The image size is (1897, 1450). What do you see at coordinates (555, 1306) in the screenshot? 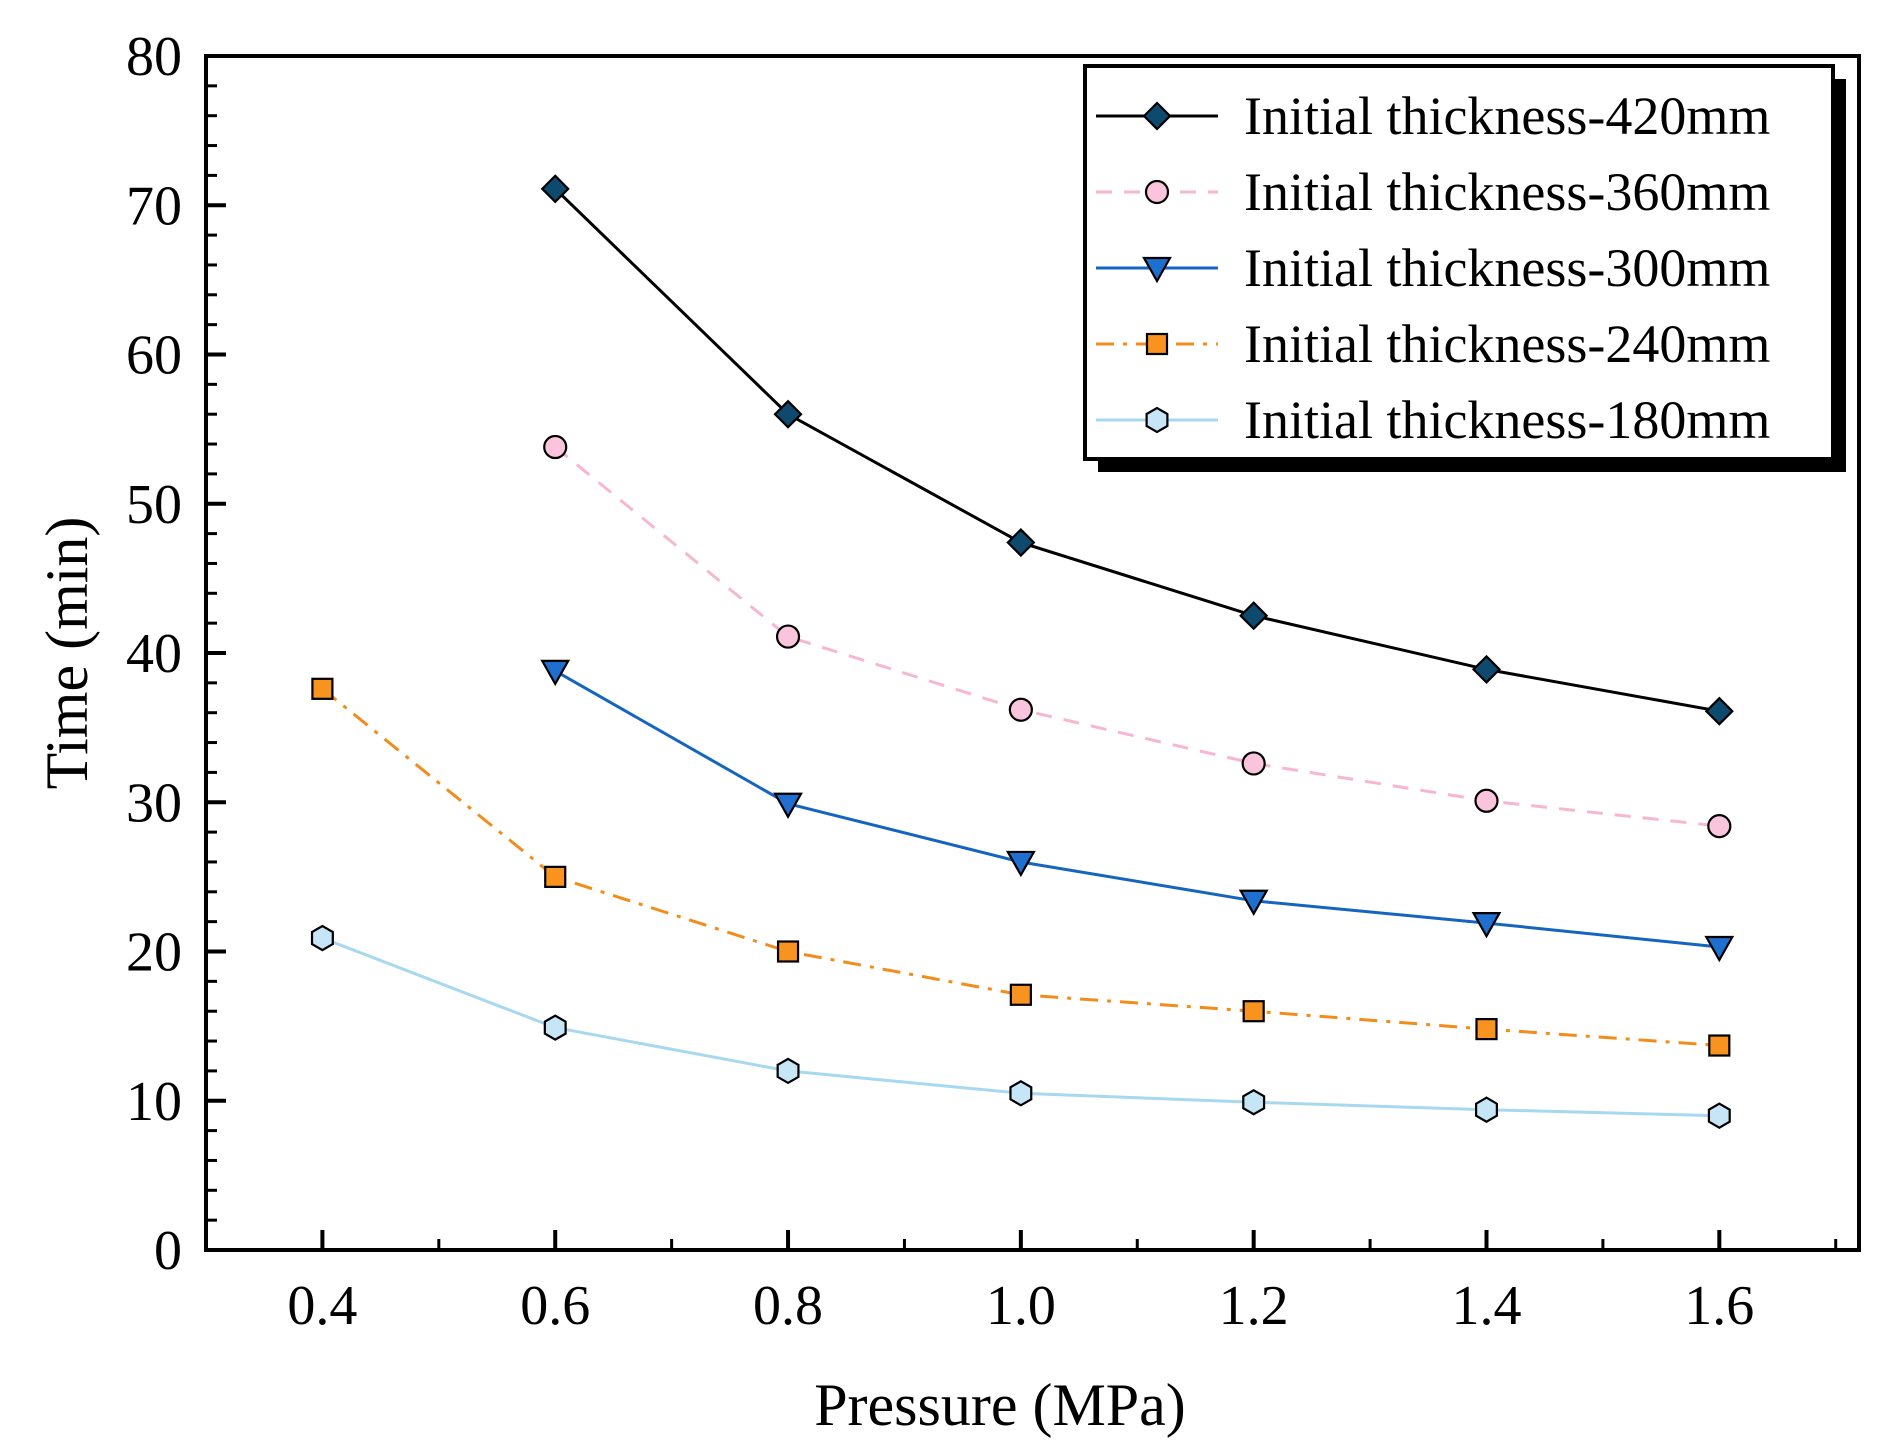
I see `x-tick-label: 0.6` at bounding box center [555, 1306].